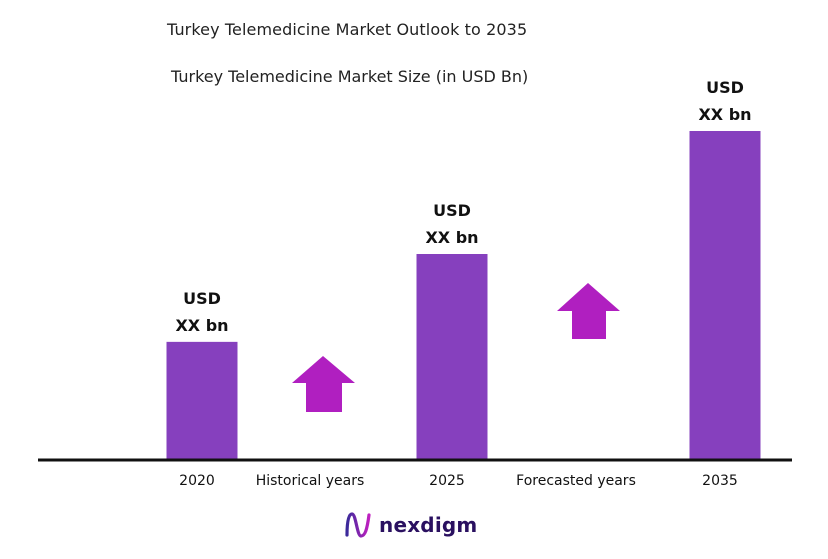  What do you see at coordinates (725, 295) in the screenshot?
I see `bar-2035` at bounding box center [725, 295].